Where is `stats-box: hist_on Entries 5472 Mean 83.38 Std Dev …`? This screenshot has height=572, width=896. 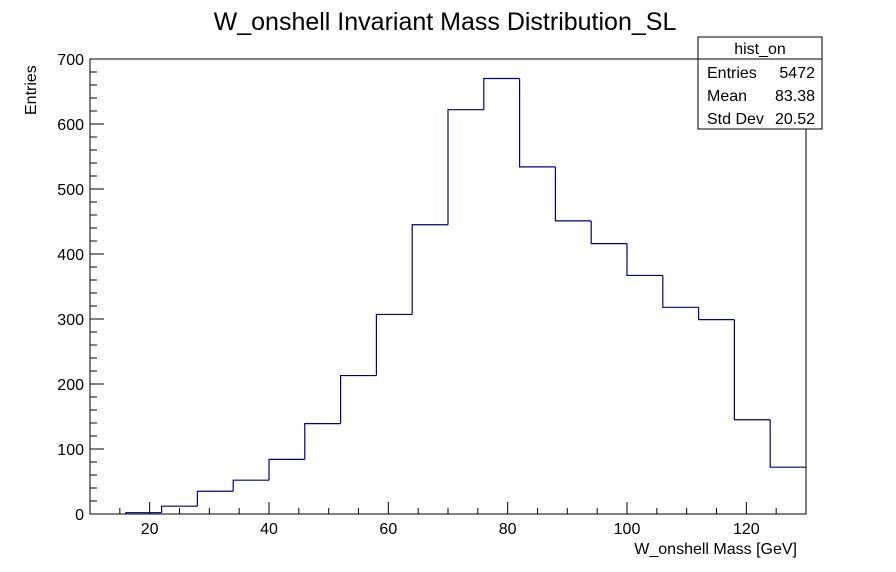
stats-box: hist_on Entries 5472 Mean 83.38 Std Dev … is located at coordinates (760, 83).